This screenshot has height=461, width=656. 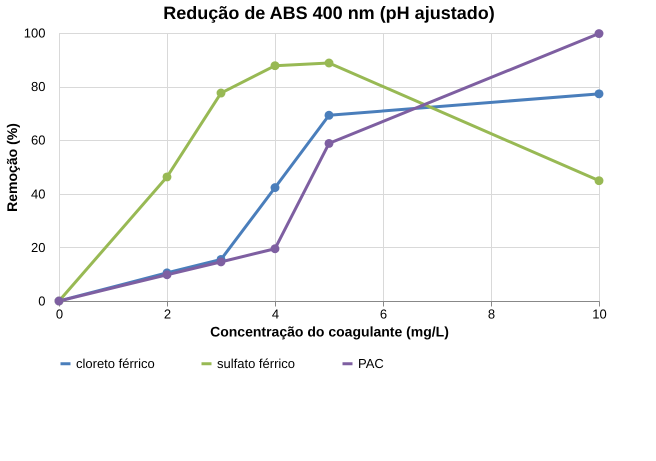 I want to click on y-tick-label: 80, so click(x=38, y=86).